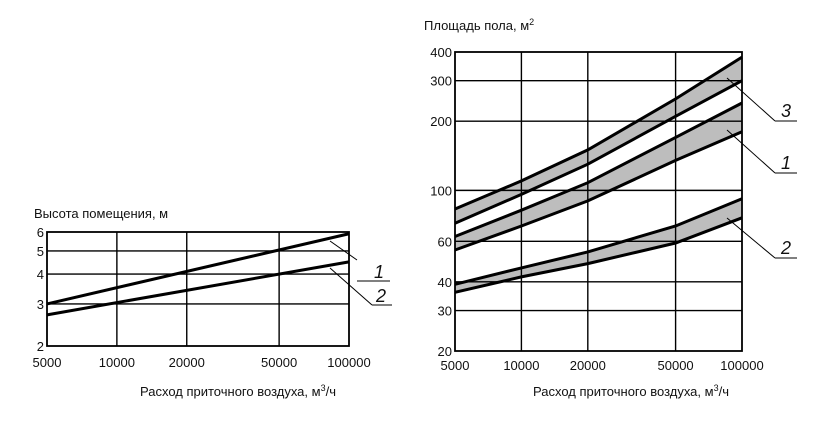  I want to click on y-tick-label-60: 60, so click(445, 241).